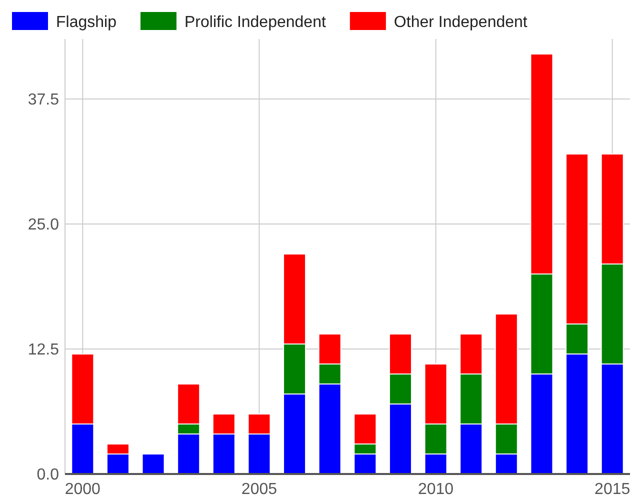  I want to click on y-tick-label: 37.5, so click(44, 100).